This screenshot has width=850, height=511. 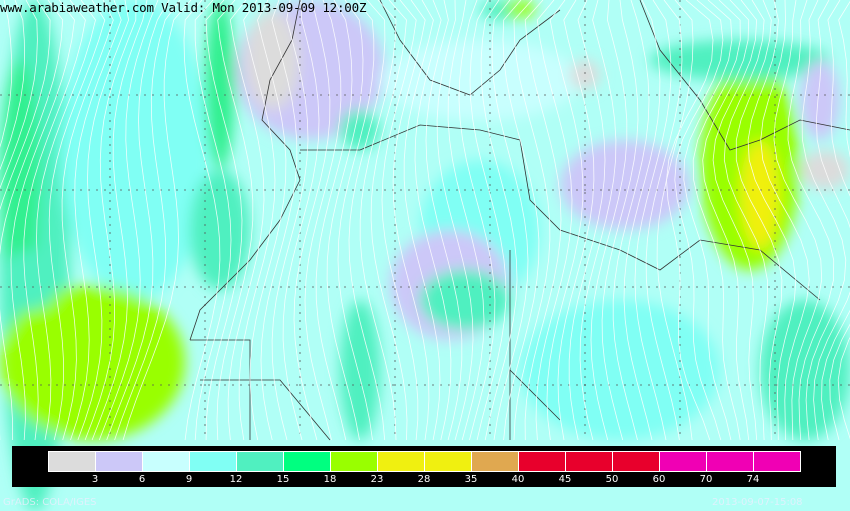 I want to click on footer-timestamp: 2013-09-07-15:08, so click(x=757, y=502).